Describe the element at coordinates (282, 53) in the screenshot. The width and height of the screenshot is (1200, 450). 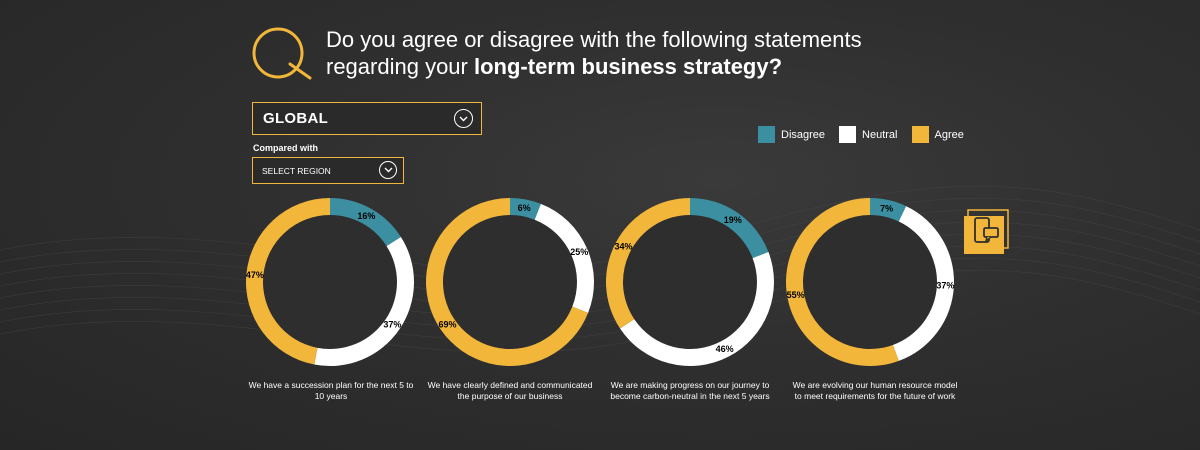
I see `q-logo-icon` at that location.